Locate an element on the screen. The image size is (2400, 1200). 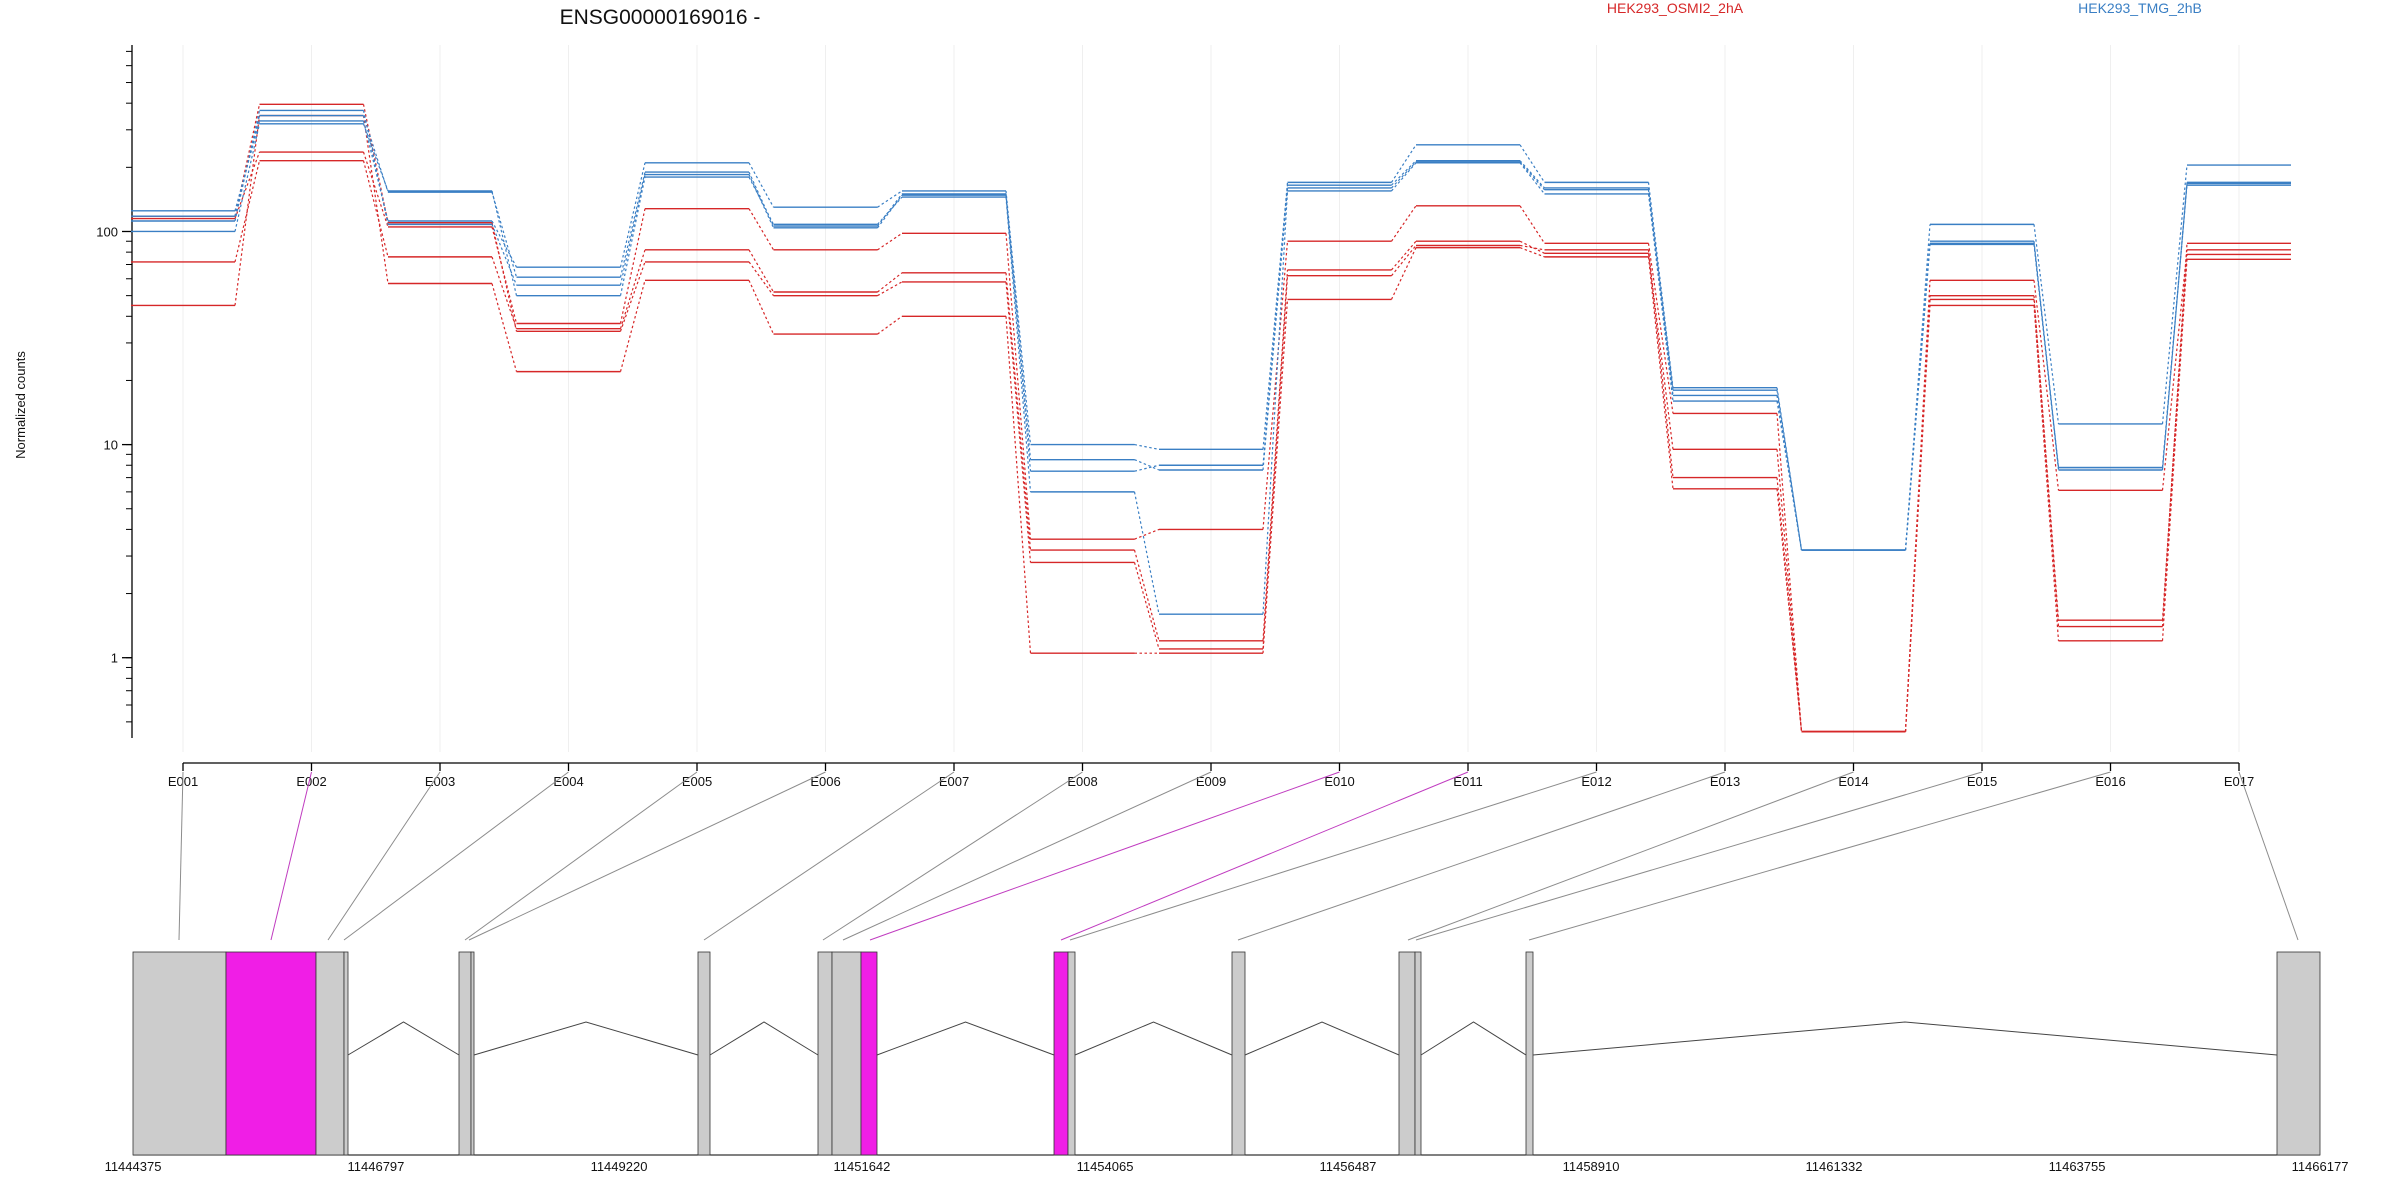
x-tick-label: E011 is located at coordinates (1467, 781).